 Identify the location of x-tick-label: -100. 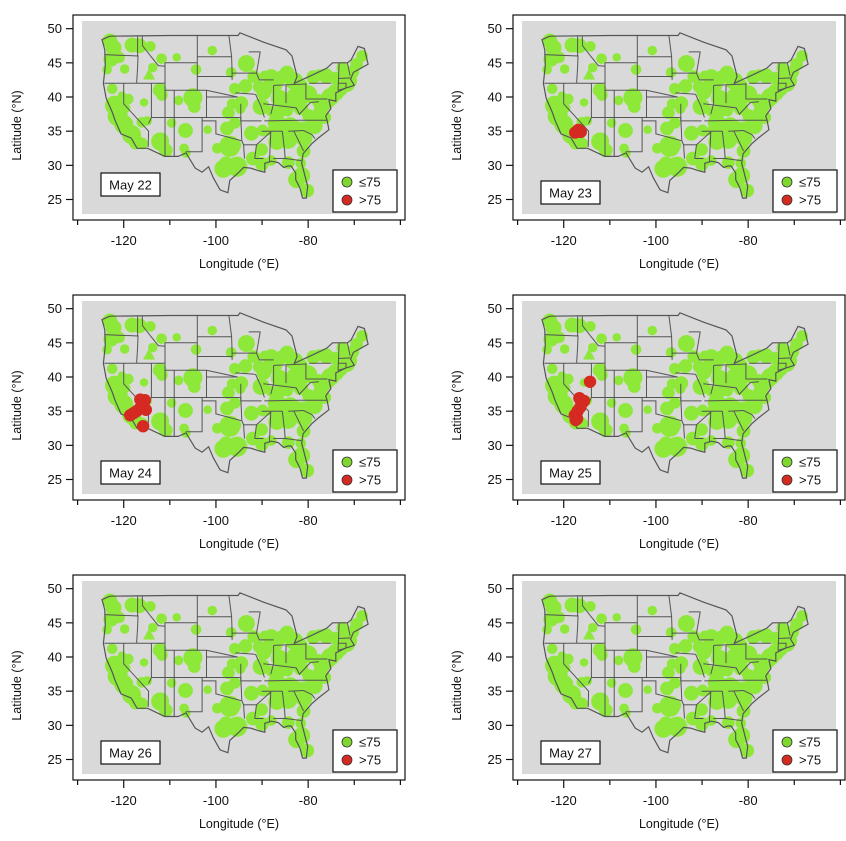
(216, 240).